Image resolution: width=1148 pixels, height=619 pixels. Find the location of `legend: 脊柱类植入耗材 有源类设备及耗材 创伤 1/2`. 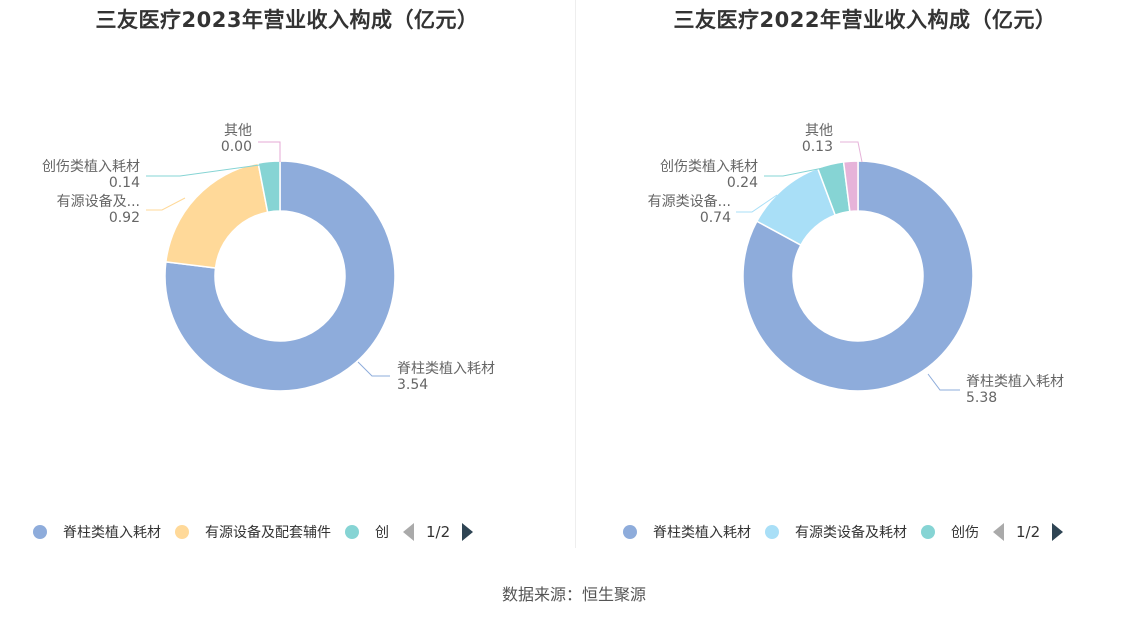

legend: 脊柱类植入耗材 有源类设备及耗材 创伤 1/2 is located at coordinates (843, 532).